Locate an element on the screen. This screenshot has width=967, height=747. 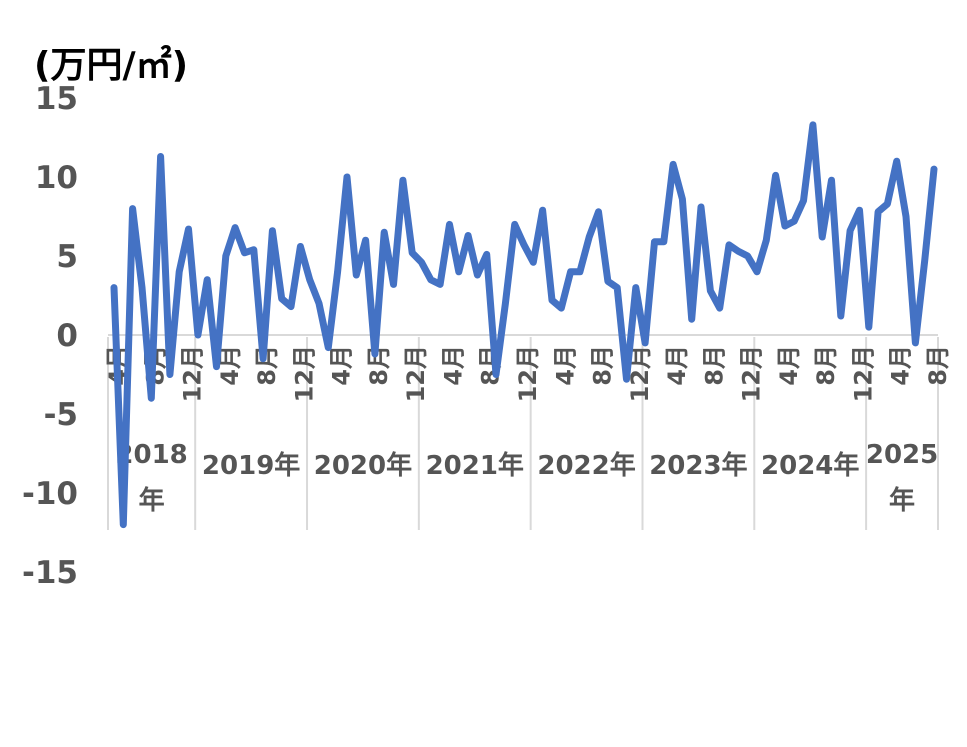
year-label: 2025 is located at coordinates (902, 455).